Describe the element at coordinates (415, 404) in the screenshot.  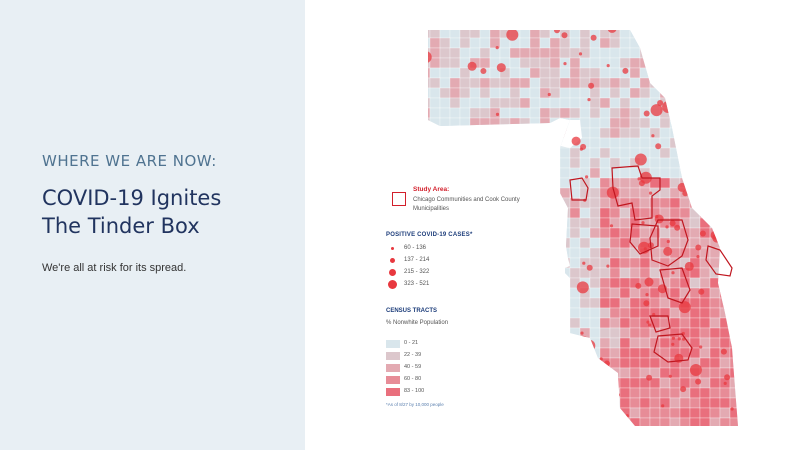
I see `footnote: *As of 8/27 by 10,000 people` at that location.